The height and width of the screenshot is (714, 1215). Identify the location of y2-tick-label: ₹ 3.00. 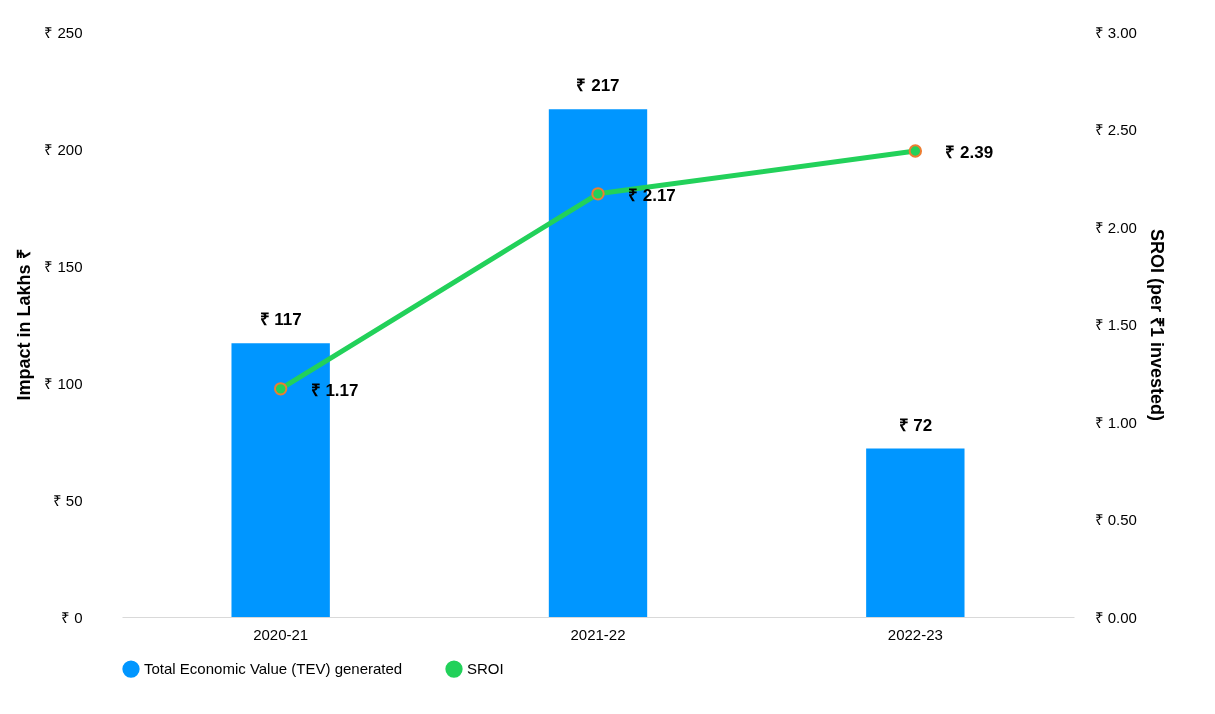
(1115, 32).